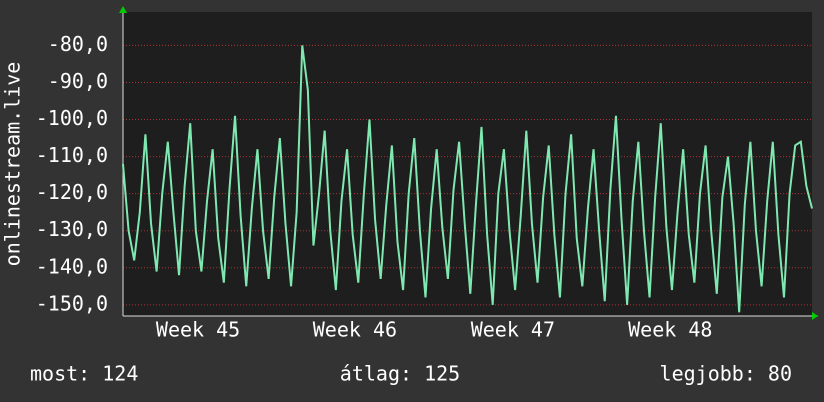 The width and height of the screenshot is (824, 402). I want to click on x-tick-label: Week 47, so click(513, 330).